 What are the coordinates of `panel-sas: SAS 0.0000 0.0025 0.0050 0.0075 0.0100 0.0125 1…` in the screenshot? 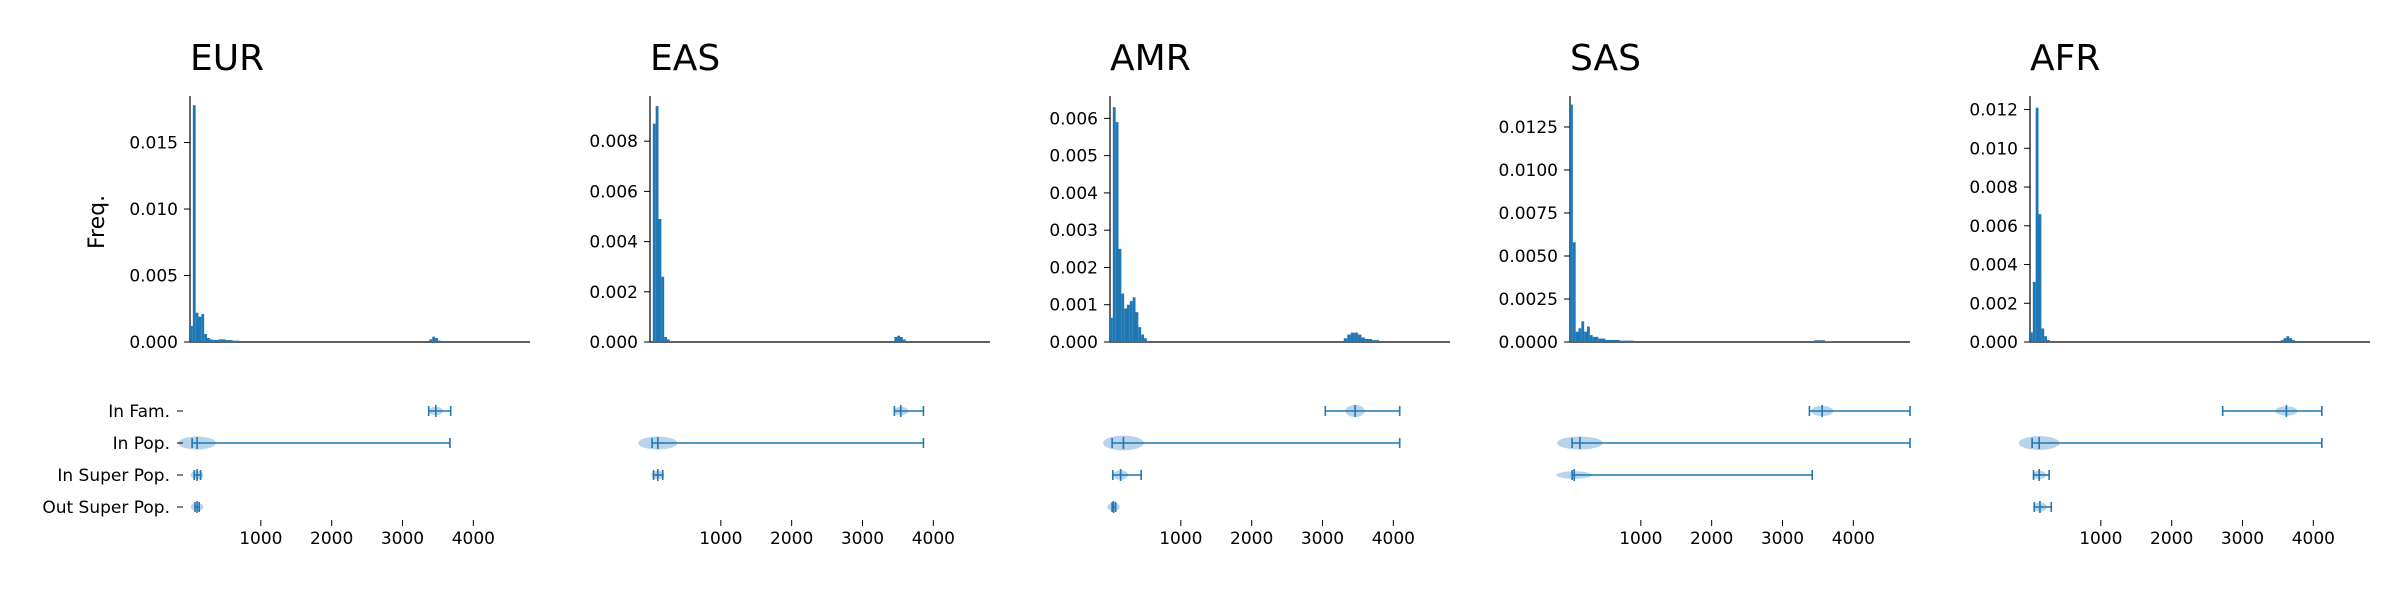 It's located at (1705, 293).